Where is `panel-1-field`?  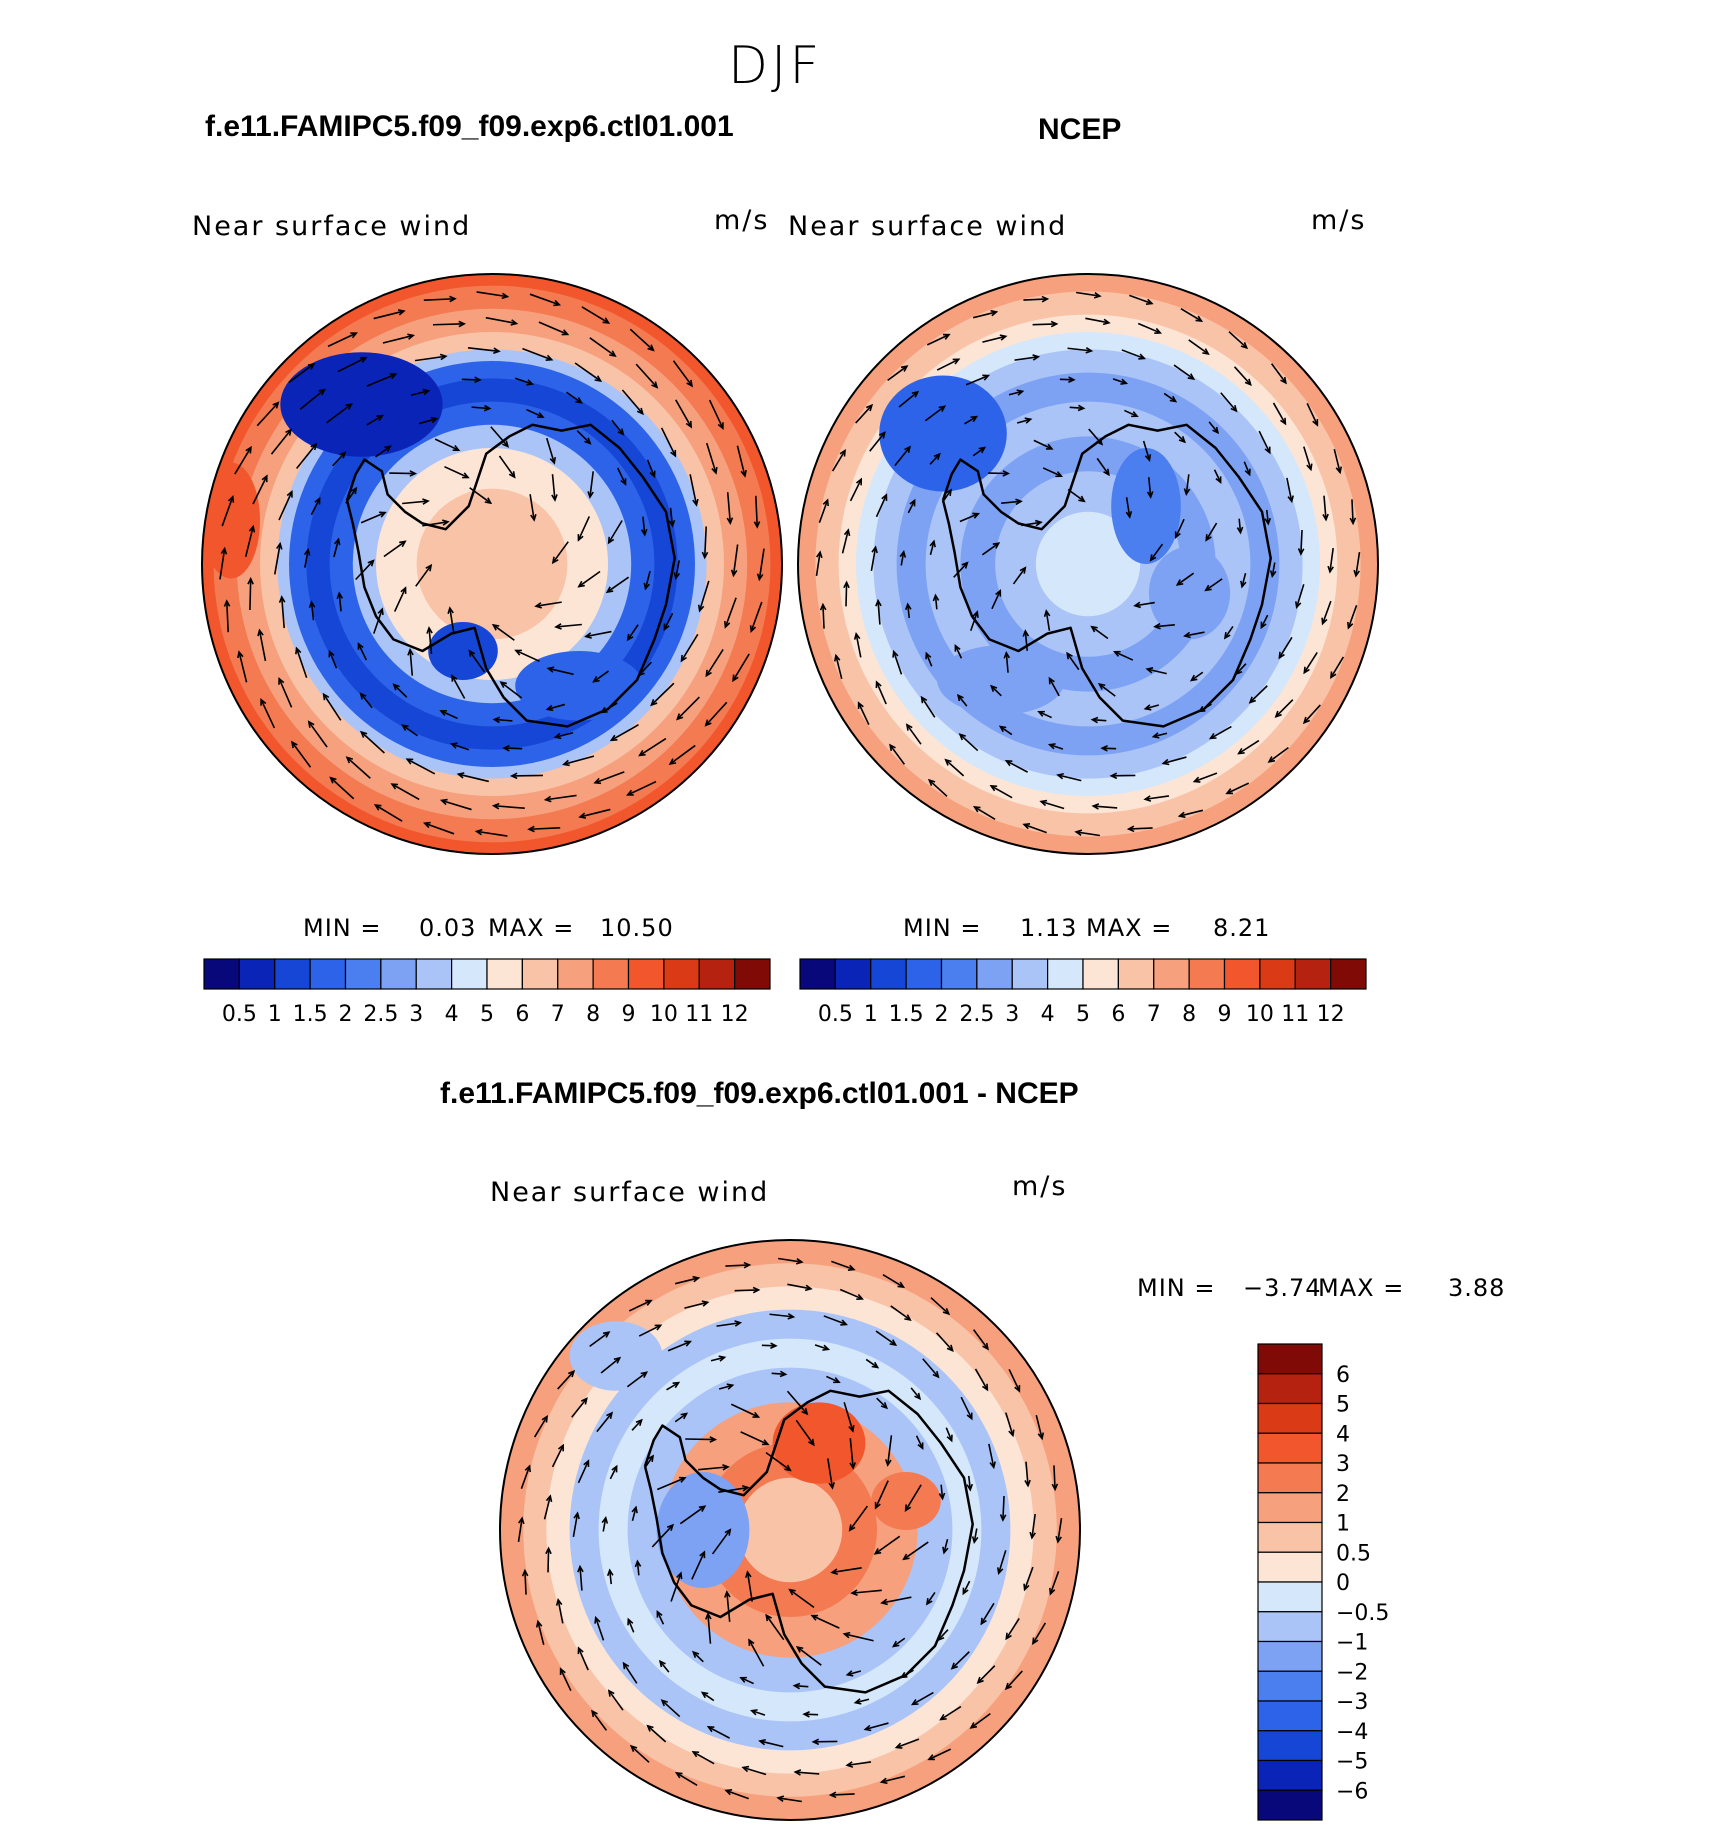
panel-1-field is located at coordinates (492, 564).